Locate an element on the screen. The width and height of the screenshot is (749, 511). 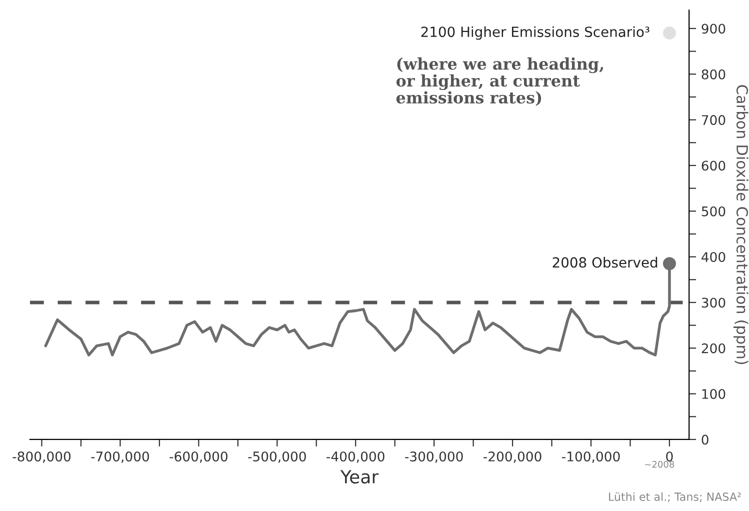
x-tick-label: -300,000 is located at coordinates (434, 457).